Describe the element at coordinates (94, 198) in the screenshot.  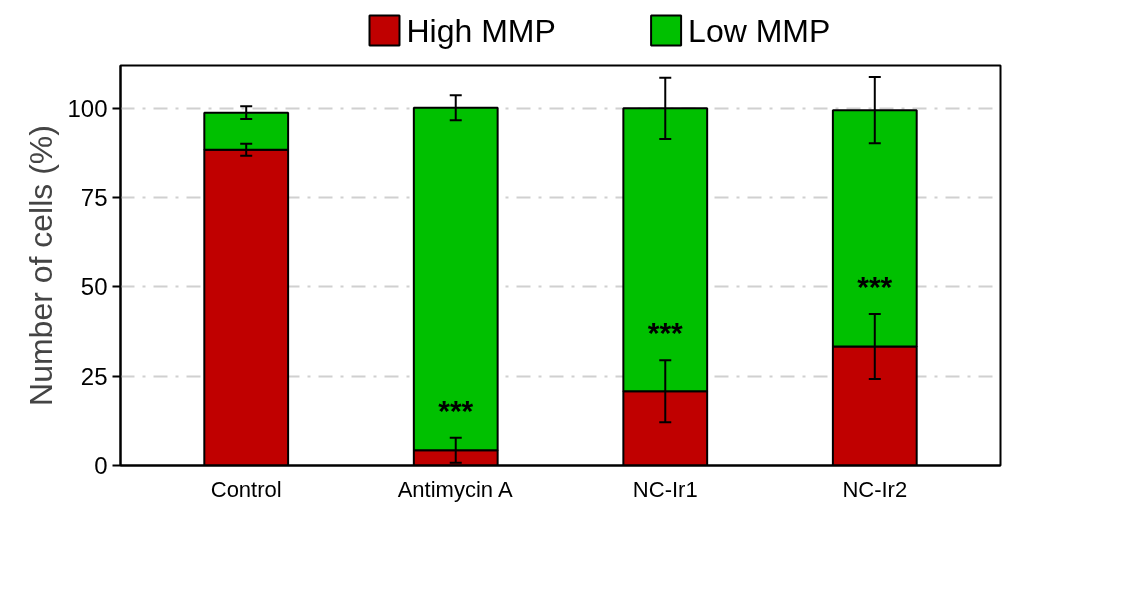
I see `y-tick-label: 75` at that location.